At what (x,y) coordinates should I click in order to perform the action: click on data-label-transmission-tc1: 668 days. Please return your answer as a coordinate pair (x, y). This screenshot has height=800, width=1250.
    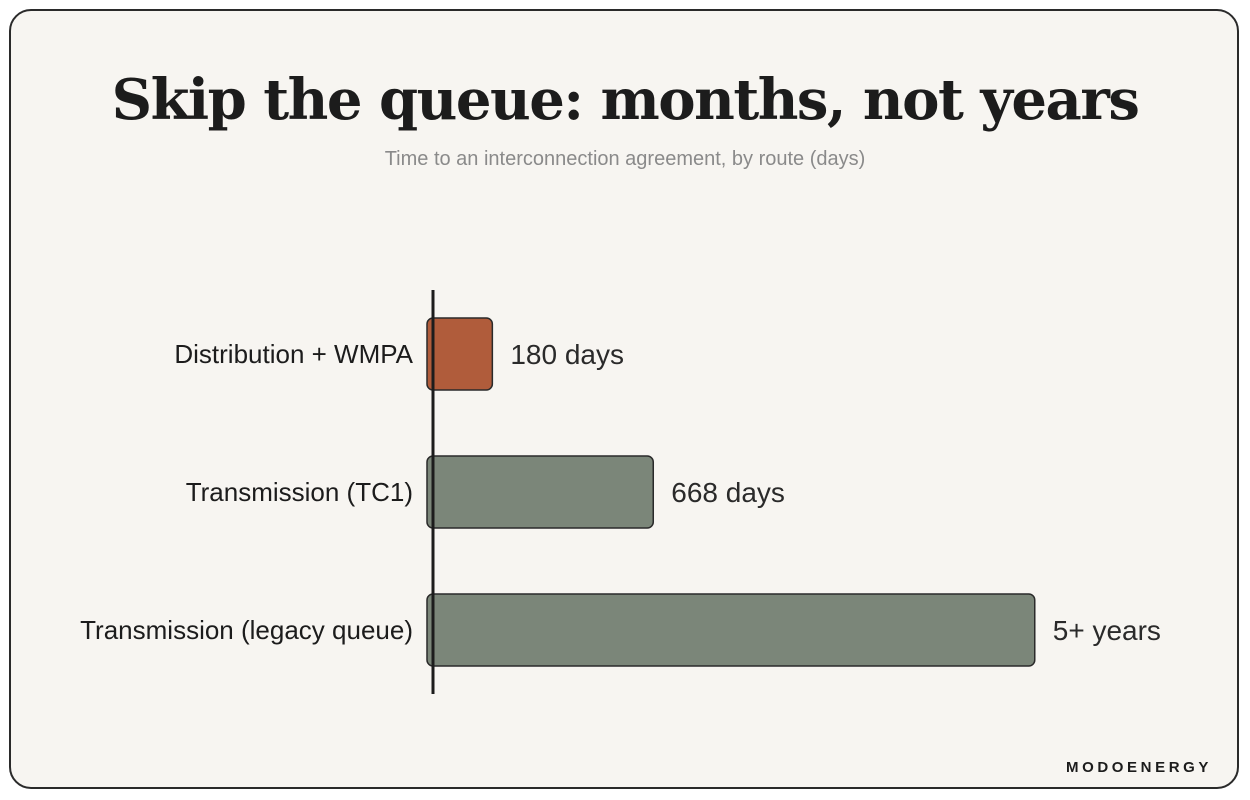
    Looking at the image, I should click on (728, 492).